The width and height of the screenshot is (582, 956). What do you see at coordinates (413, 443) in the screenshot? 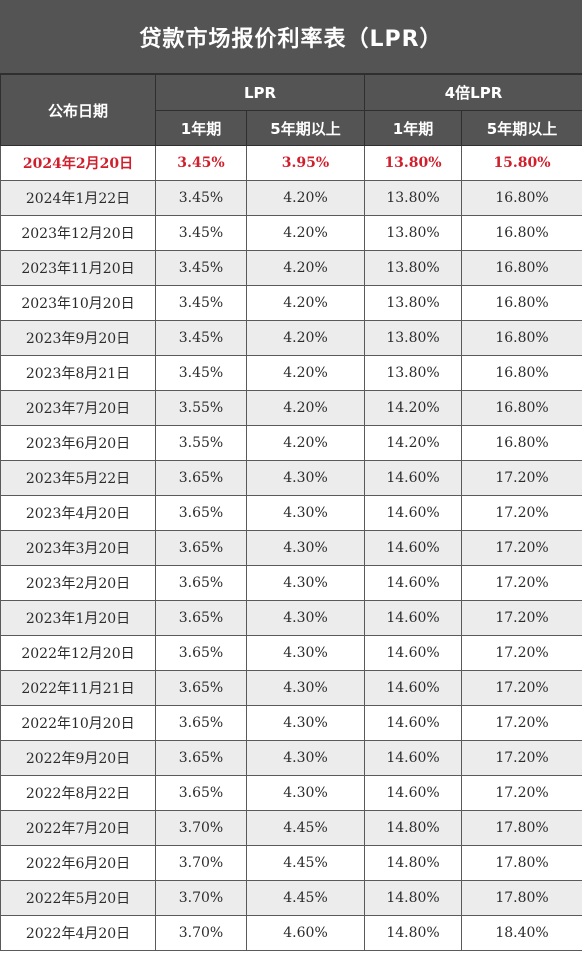
I see `cell-4x-1y: 14.20%` at bounding box center [413, 443].